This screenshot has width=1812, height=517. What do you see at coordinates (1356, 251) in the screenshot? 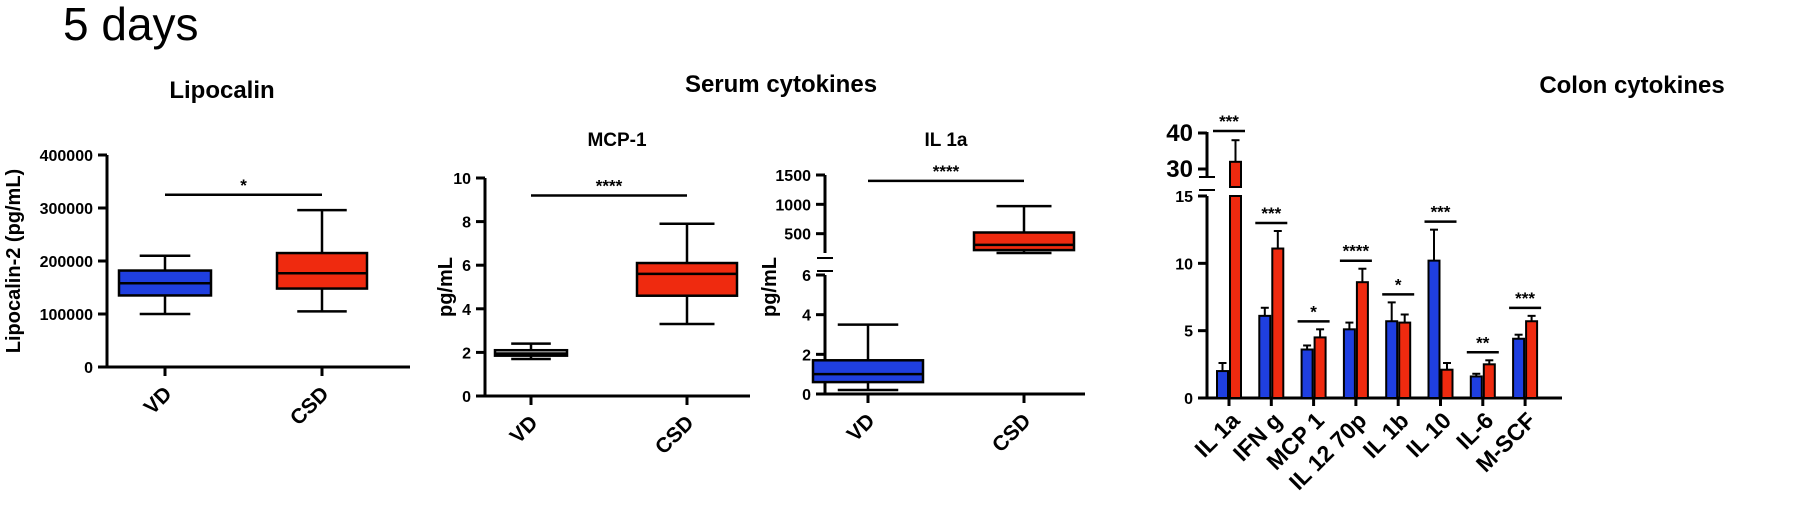
I see `colon-significance-label: ****` at bounding box center [1356, 251].